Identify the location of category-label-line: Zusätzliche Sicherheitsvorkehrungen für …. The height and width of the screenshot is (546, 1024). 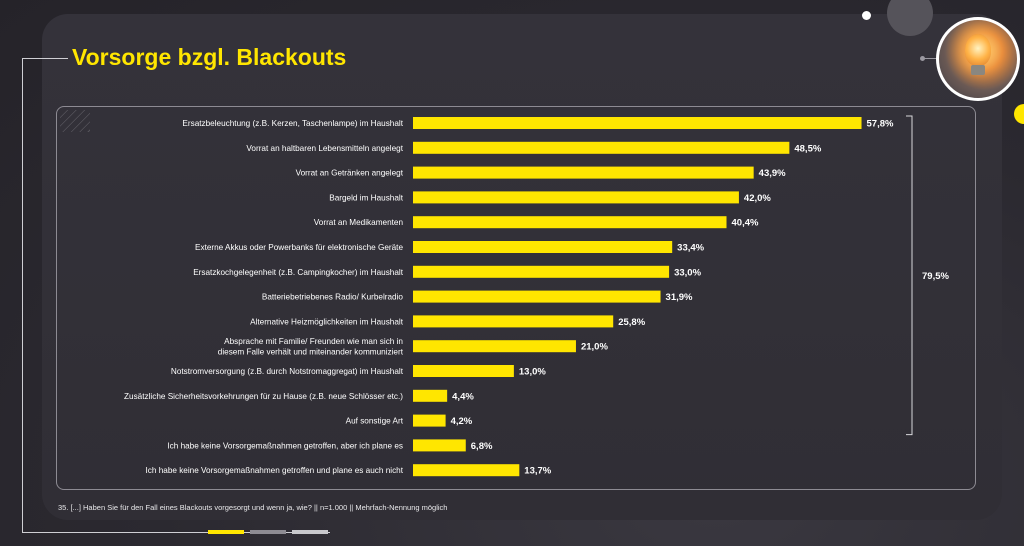
(263, 396).